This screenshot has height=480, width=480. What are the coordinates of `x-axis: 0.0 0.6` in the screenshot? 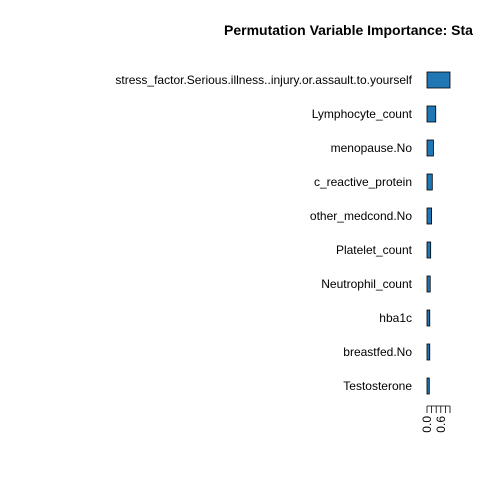 It's located at (435, 419).